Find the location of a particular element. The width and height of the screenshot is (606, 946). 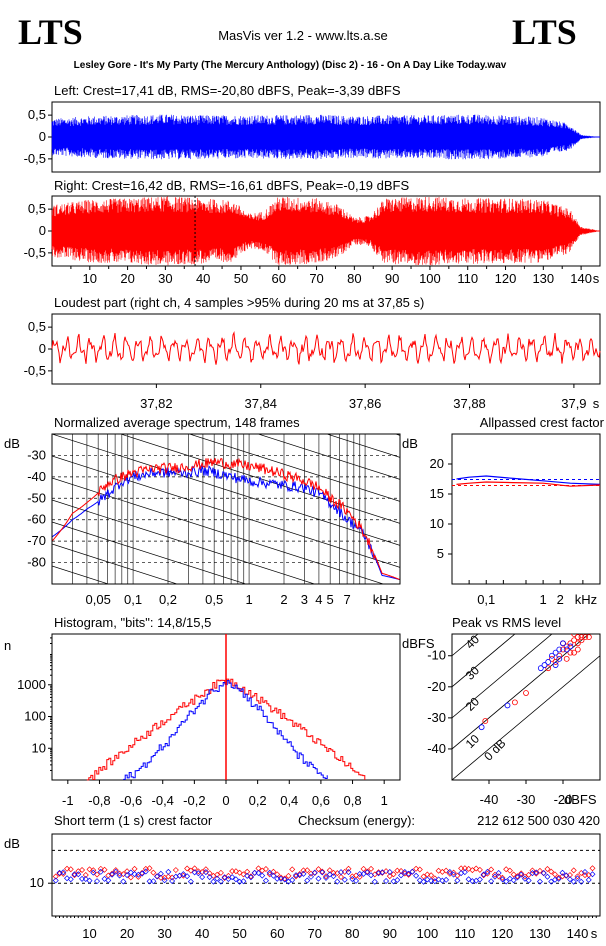

left-ytick-label-1: 0 is located at coordinates (42, 136).